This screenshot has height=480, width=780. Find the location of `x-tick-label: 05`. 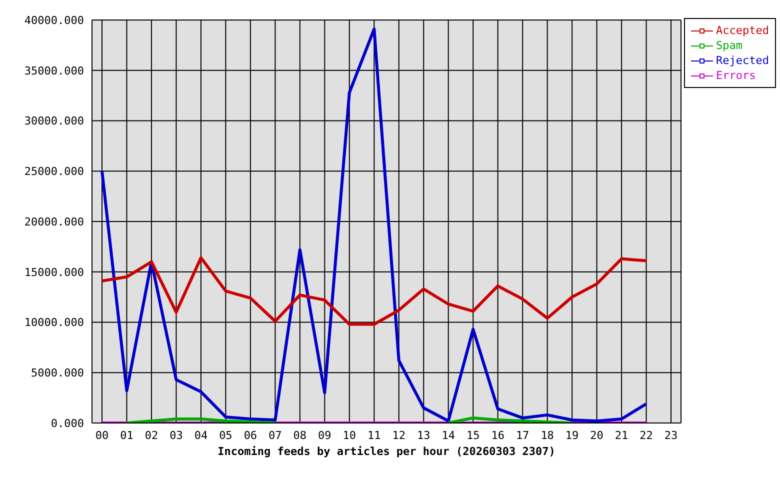

x-tick-label: 05 is located at coordinates (225, 435).